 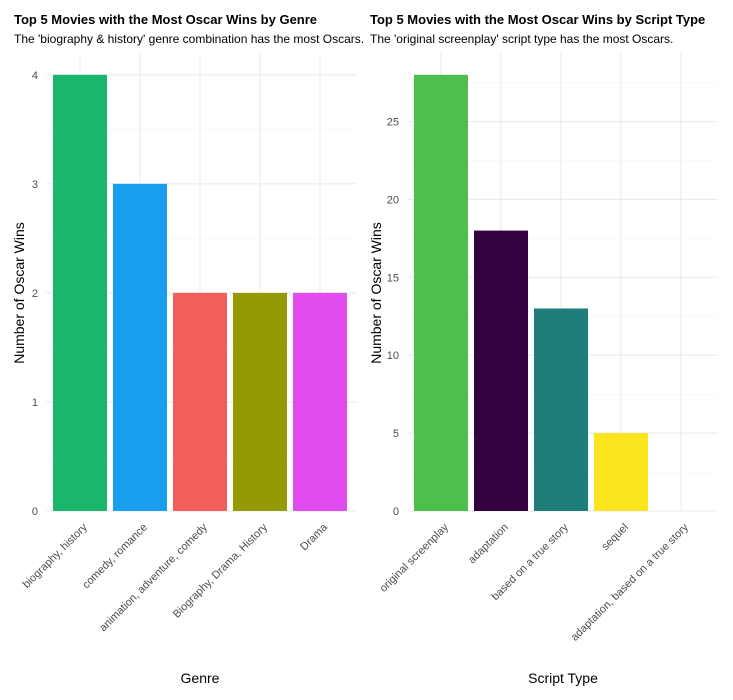 What do you see at coordinates (35, 185) in the screenshot?
I see `y-tick-label: 3` at bounding box center [35, 185].